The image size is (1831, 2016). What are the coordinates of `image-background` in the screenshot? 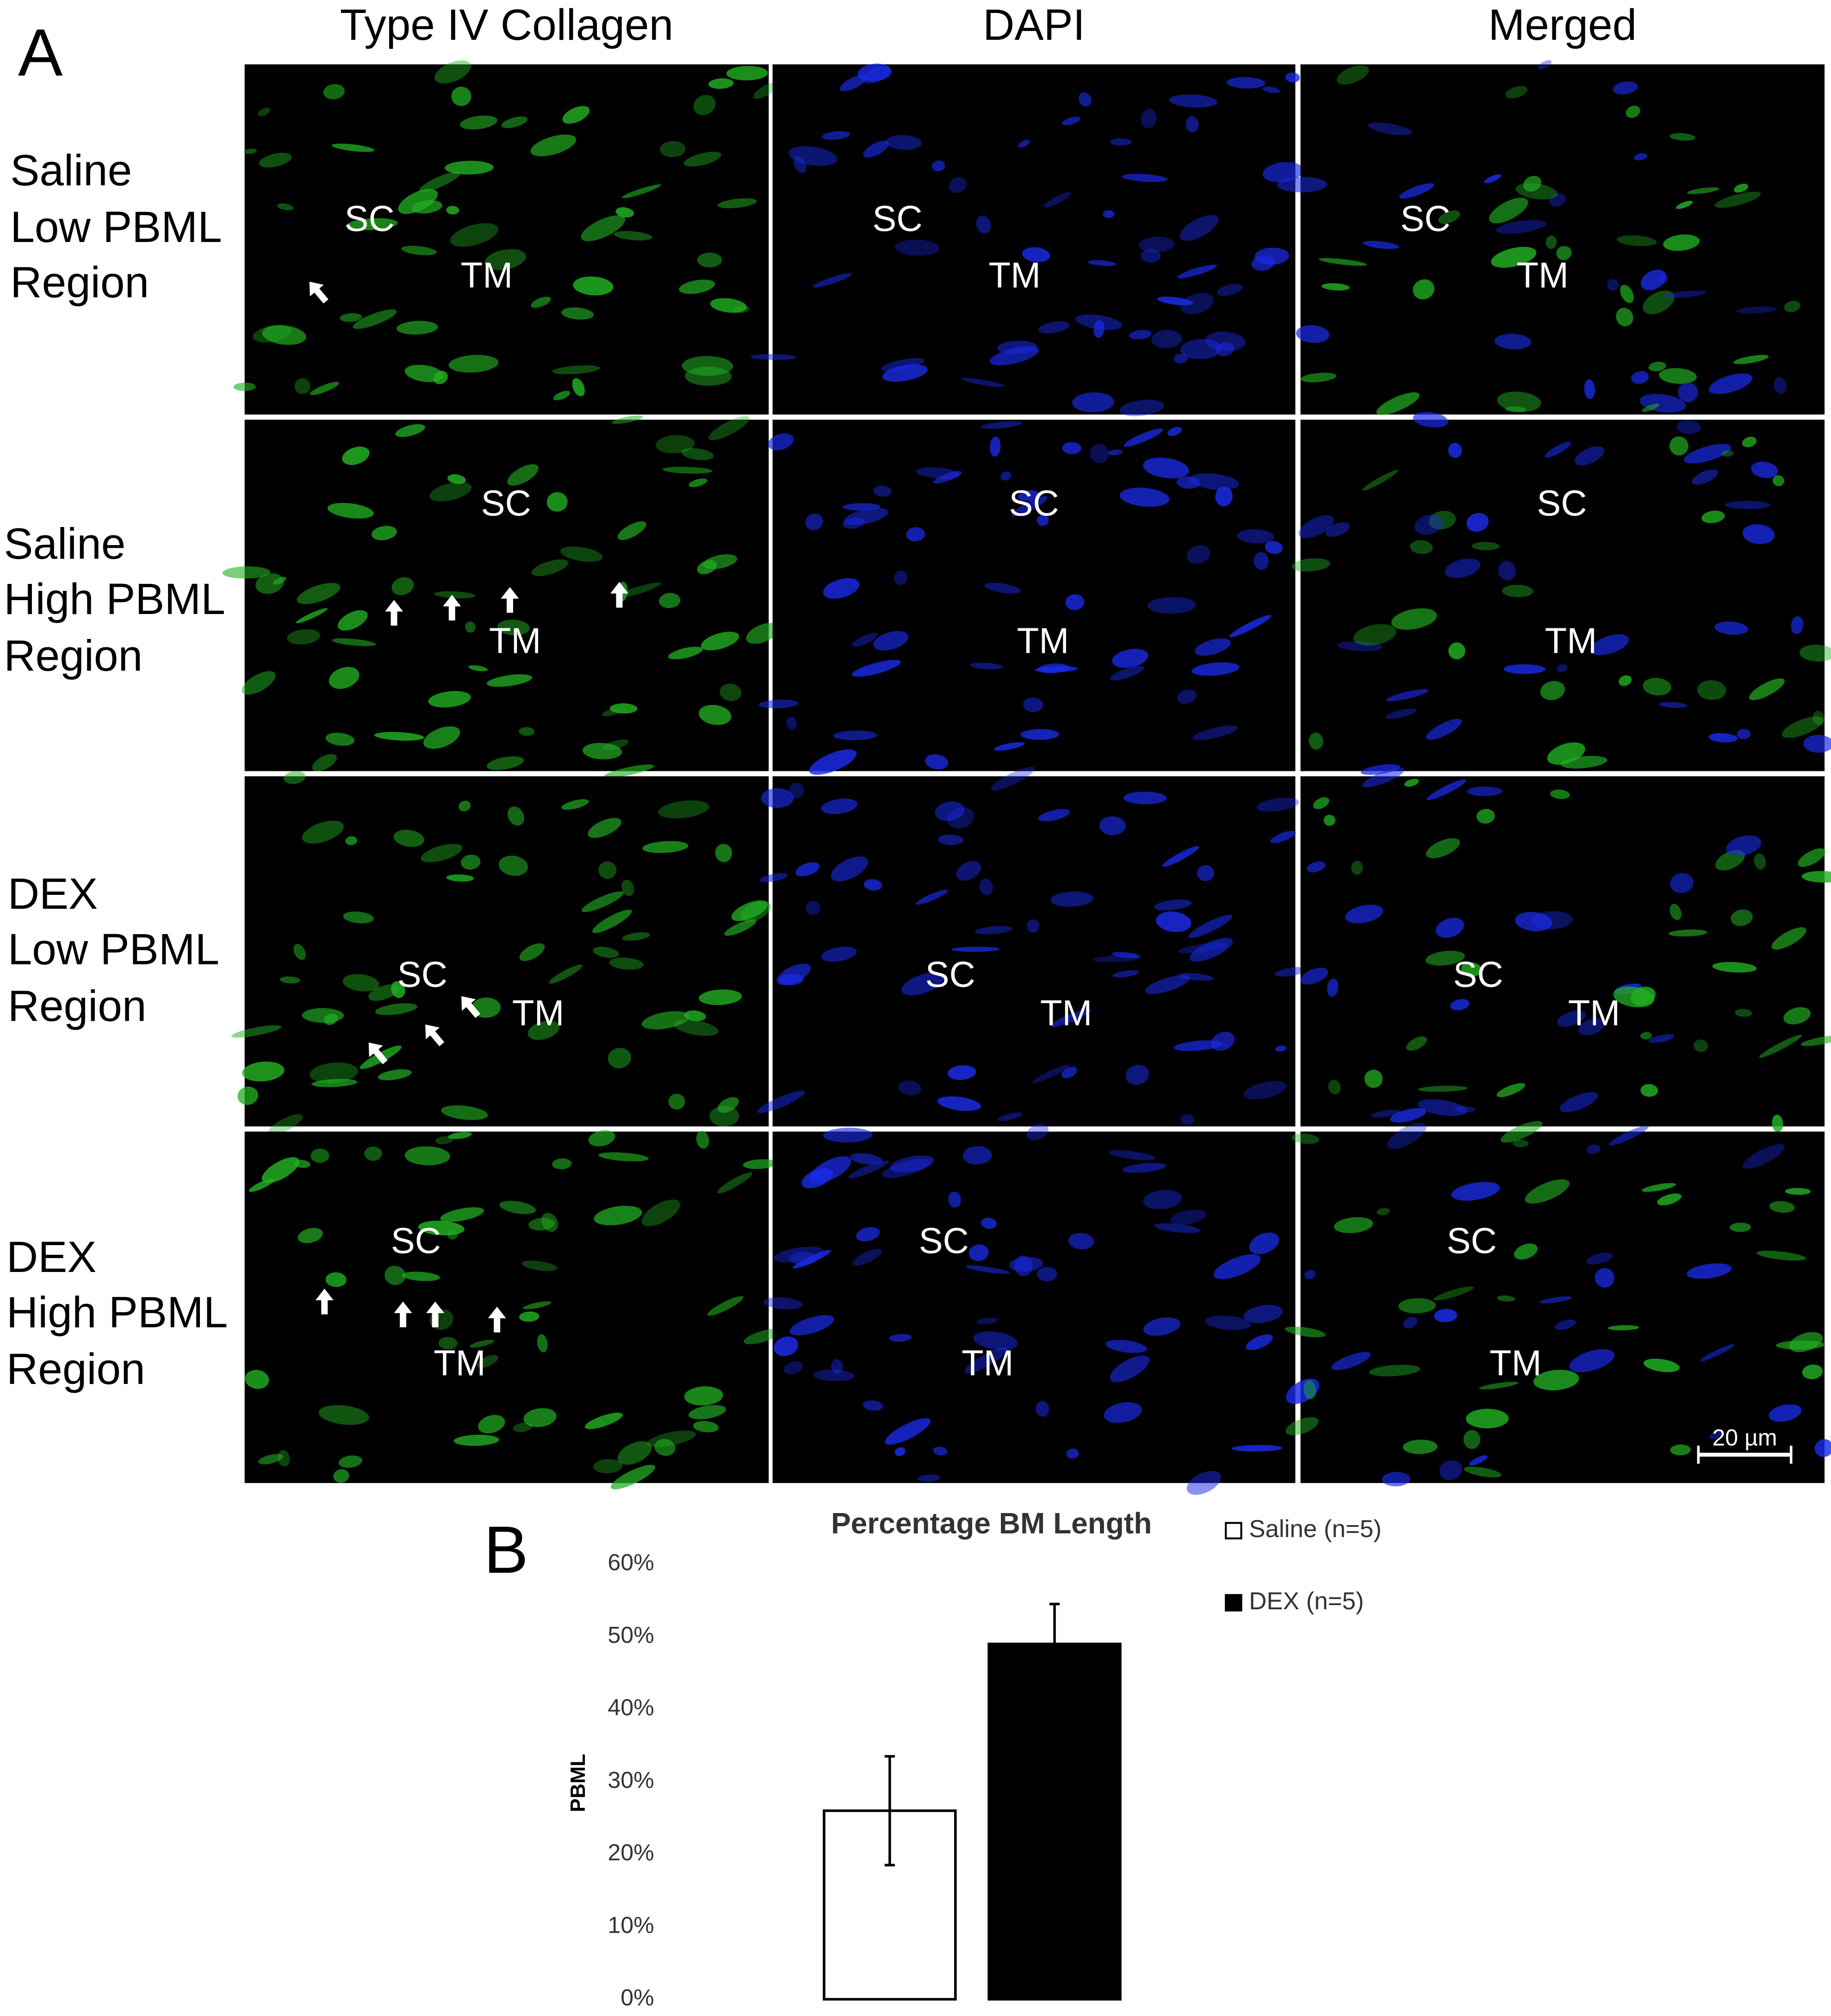 It's located at (506, 951).